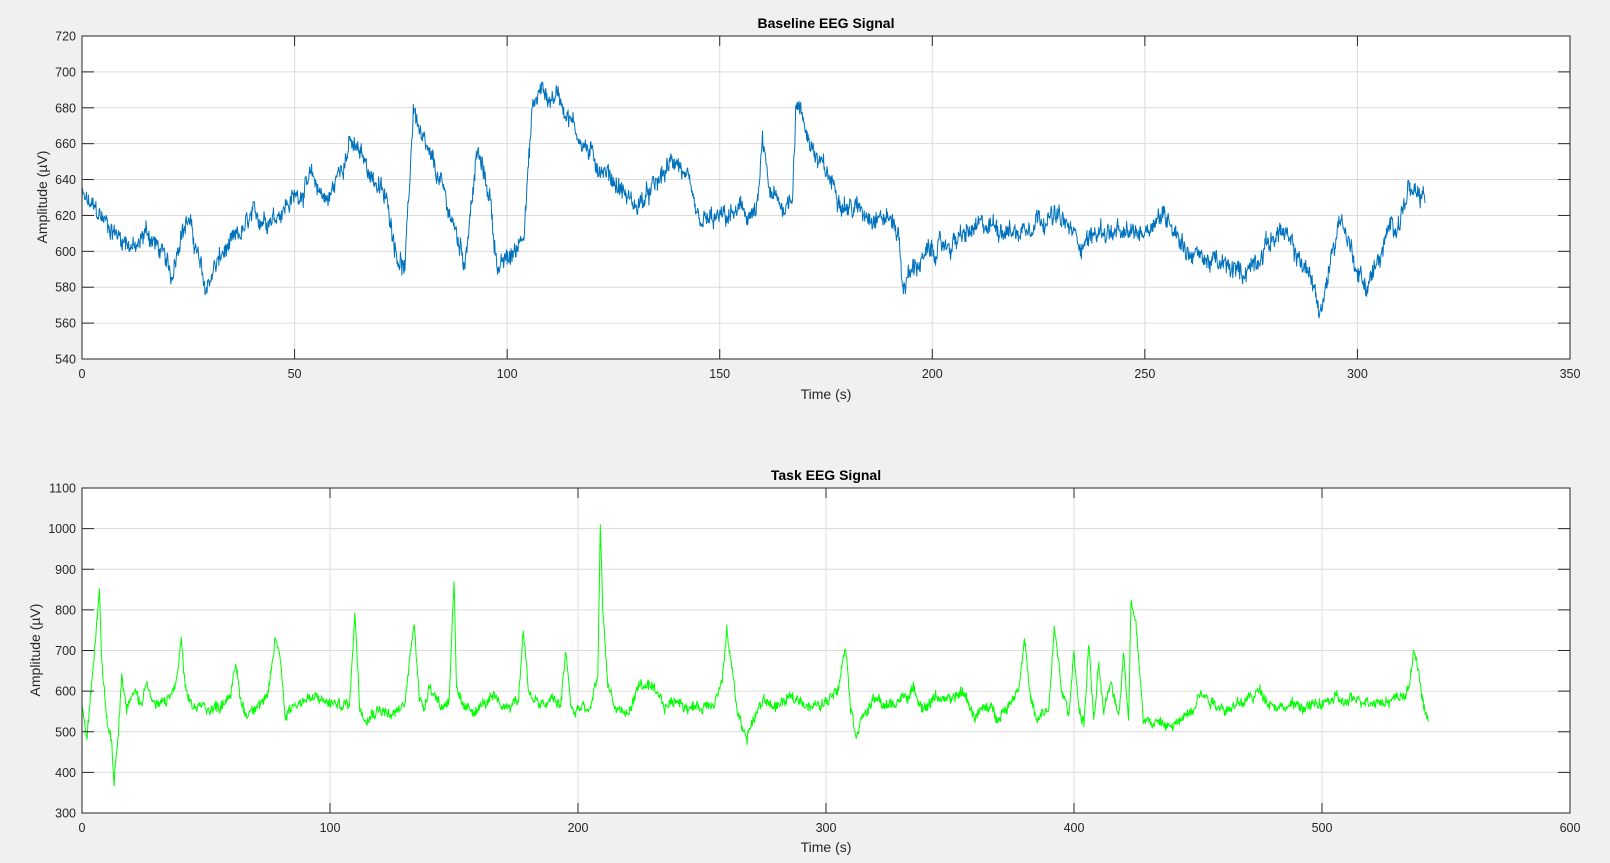 The height and width of the screenshot is (863, 1610). Describe the element at coordinates (1570, 374) in the screenshot. I see `baseline-x-tick-label: 350` at that location.